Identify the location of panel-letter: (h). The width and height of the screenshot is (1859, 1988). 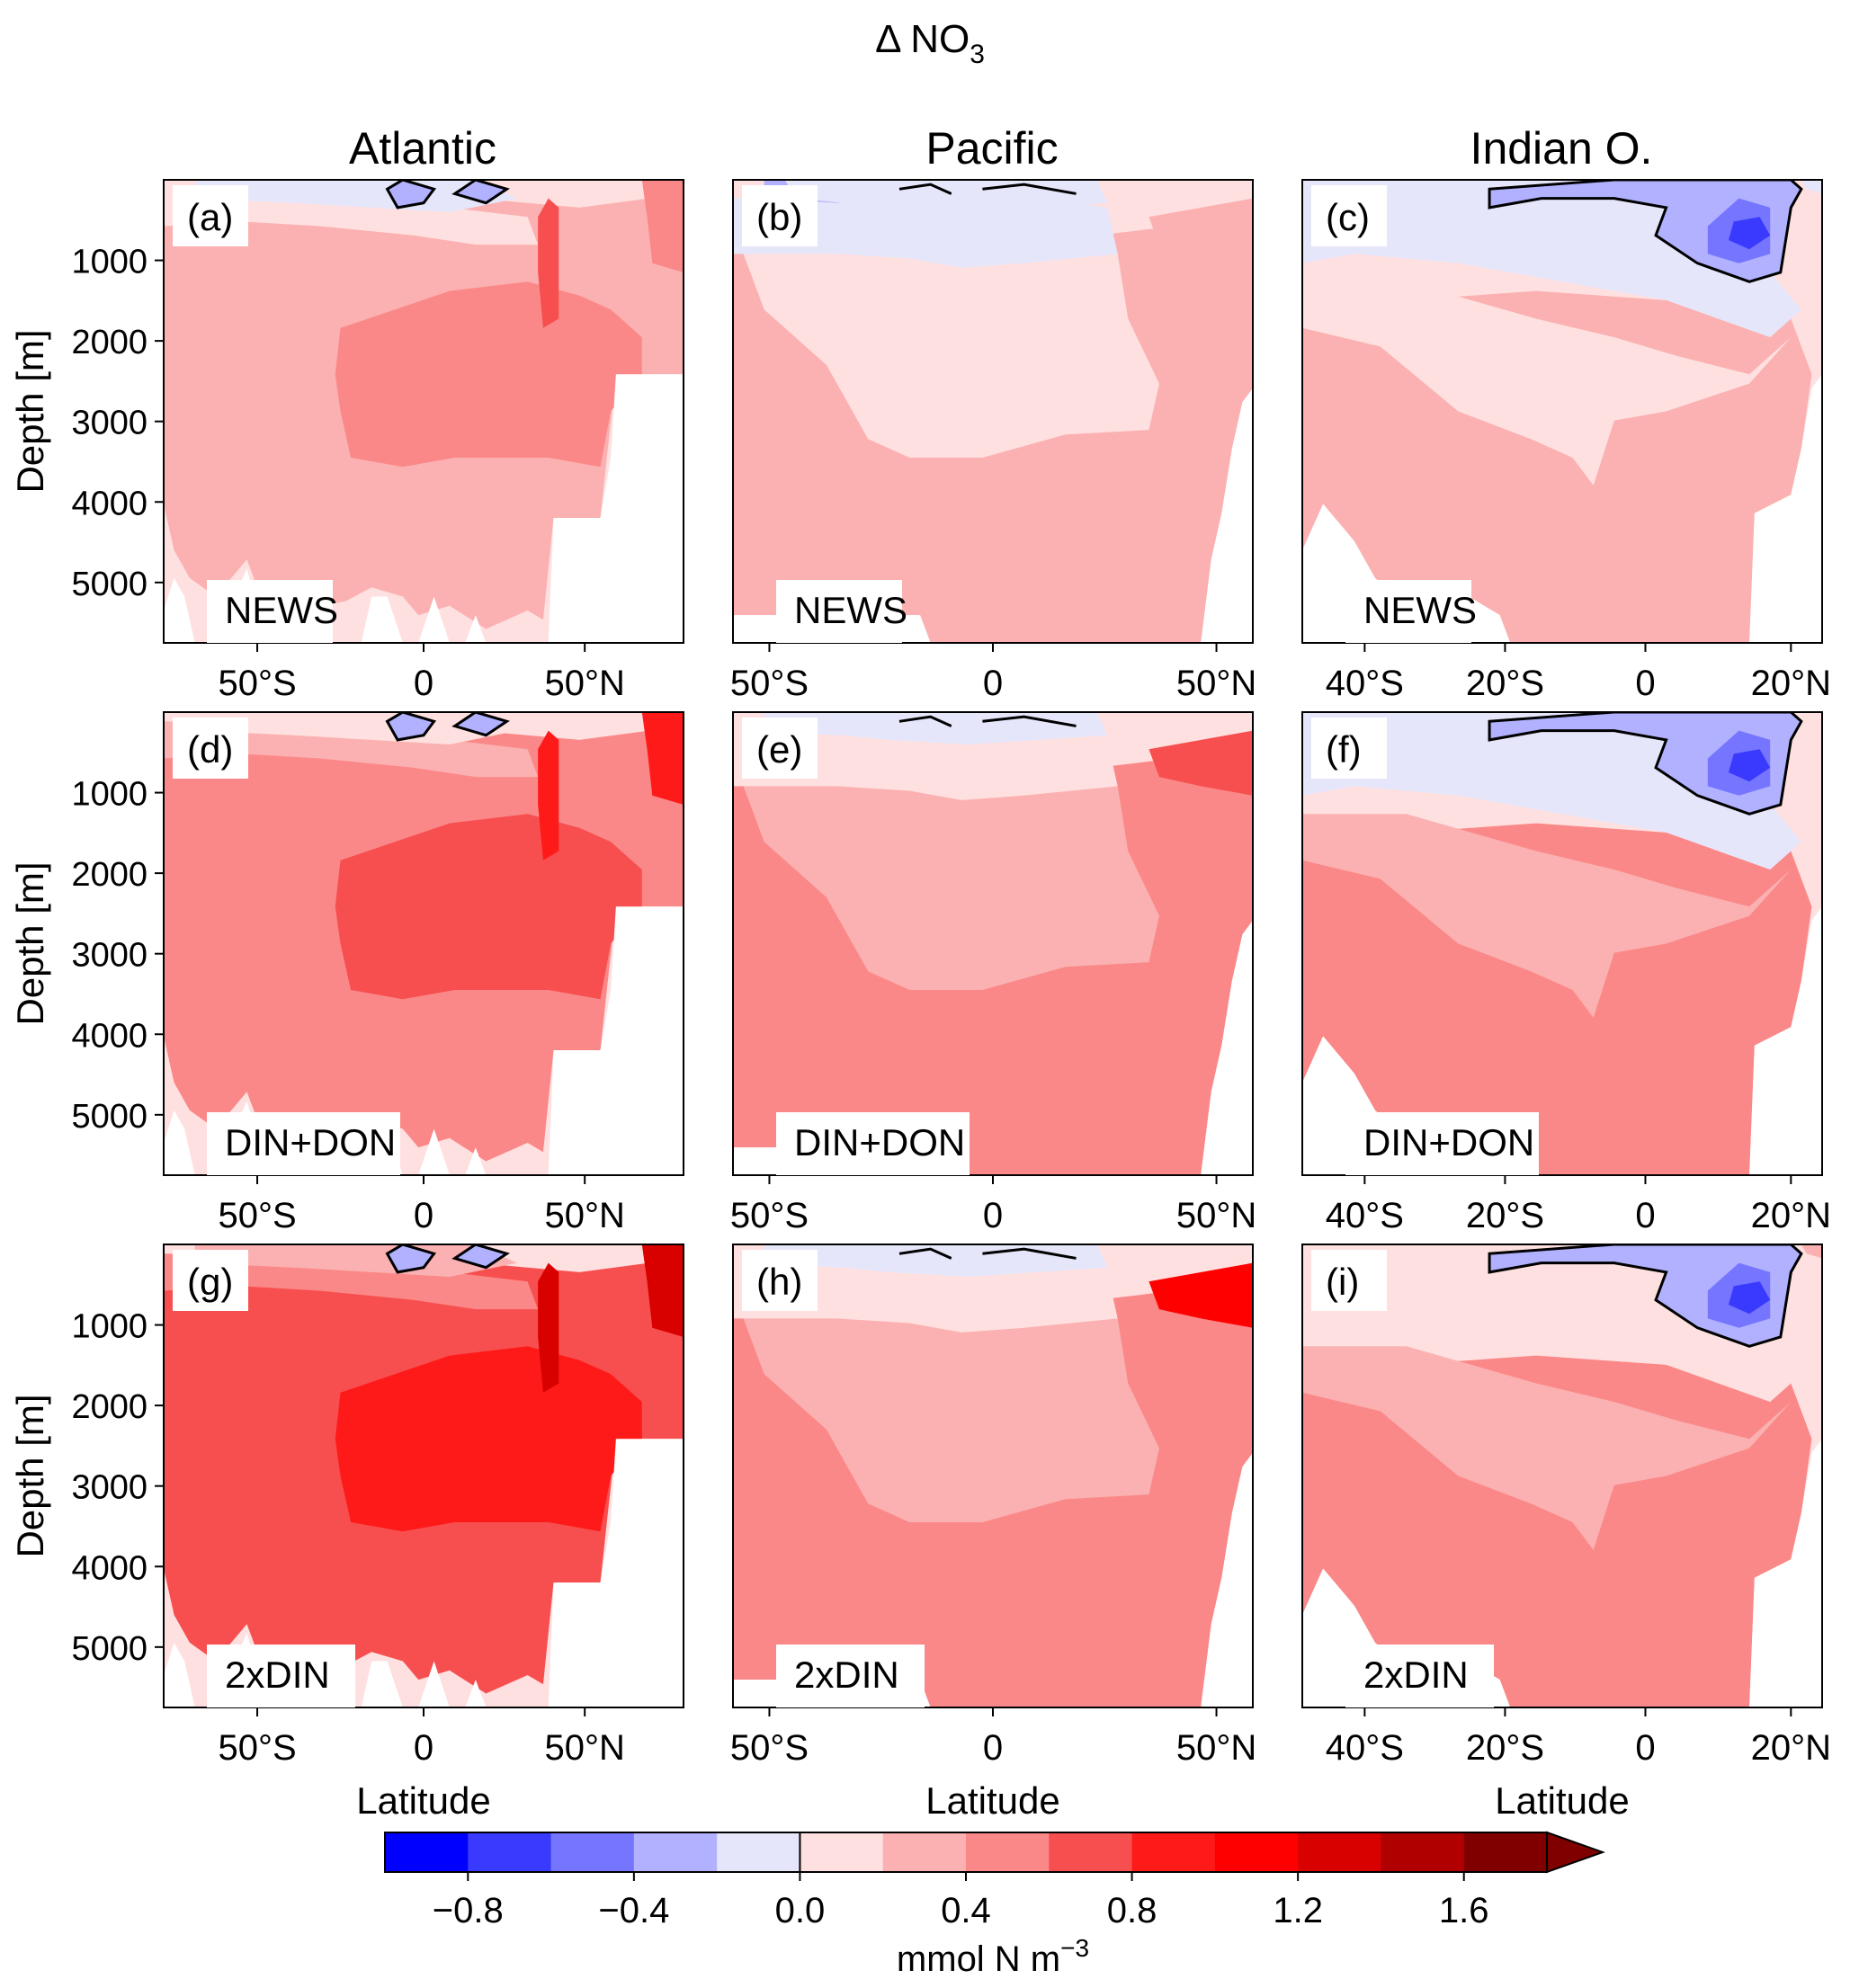
(779, 1282).